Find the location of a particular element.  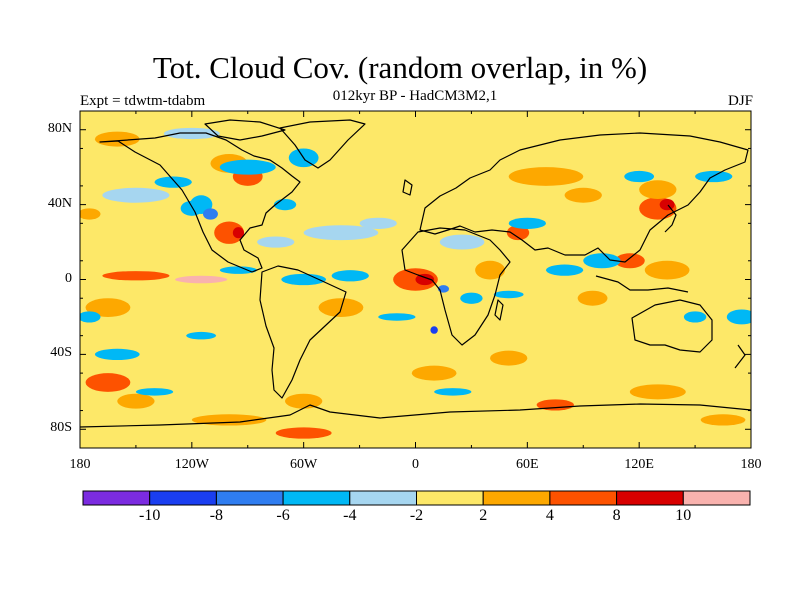

colorbar-label: -6 is located at coordinates (283, 515).